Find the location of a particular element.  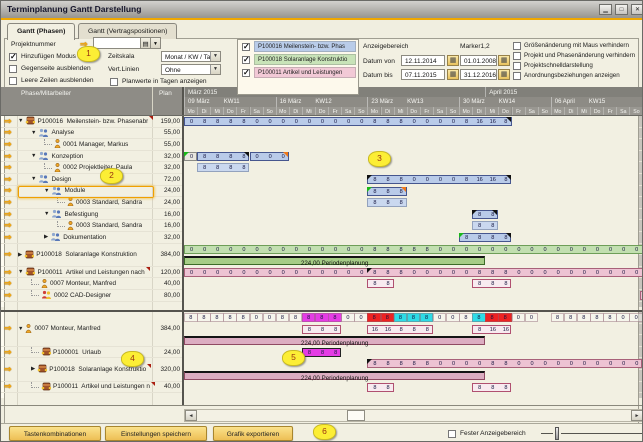

gantt-row-label: ▼ Design is located at coordinates (92, 180).